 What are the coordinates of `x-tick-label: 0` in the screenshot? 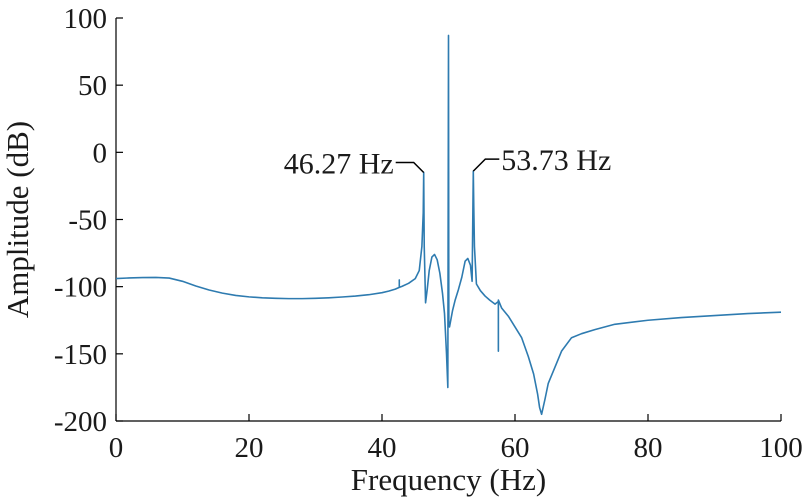 It's located at (116, 448).